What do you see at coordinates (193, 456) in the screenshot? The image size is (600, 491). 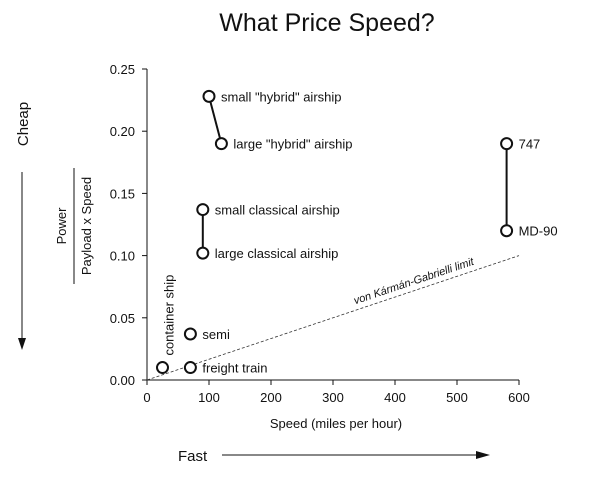 I see `fast-label: Fast` at bounding box center [193, 456].